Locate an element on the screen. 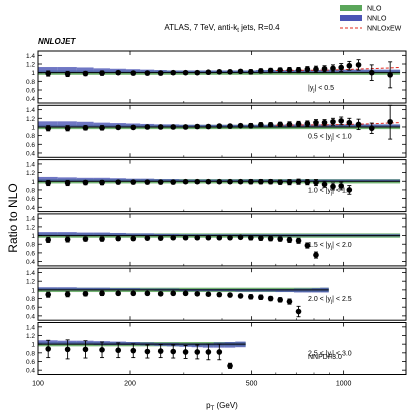 The image size is (415, 415). y-tick-label: 1.2 is located at coordinates (30, 336).